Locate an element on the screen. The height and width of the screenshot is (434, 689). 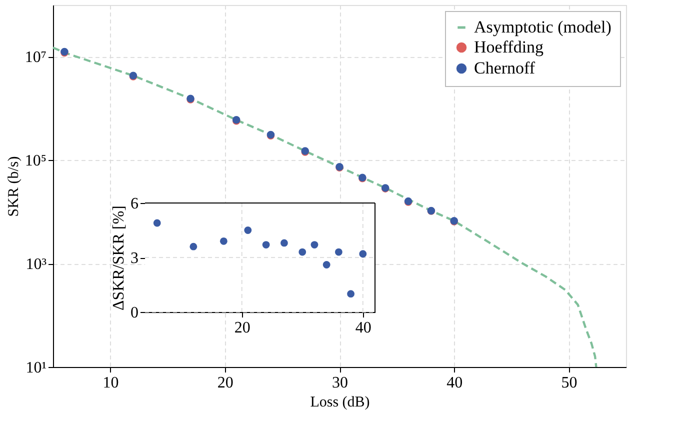
x-tick-label: 10 is located at coordinates (110, 383).